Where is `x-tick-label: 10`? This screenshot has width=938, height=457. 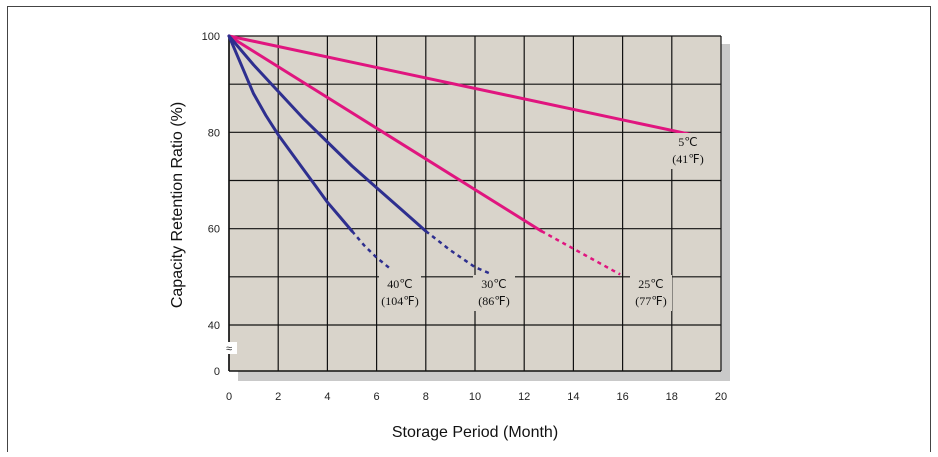 x-tick-label: 10 is located at coordinates (475, 397).